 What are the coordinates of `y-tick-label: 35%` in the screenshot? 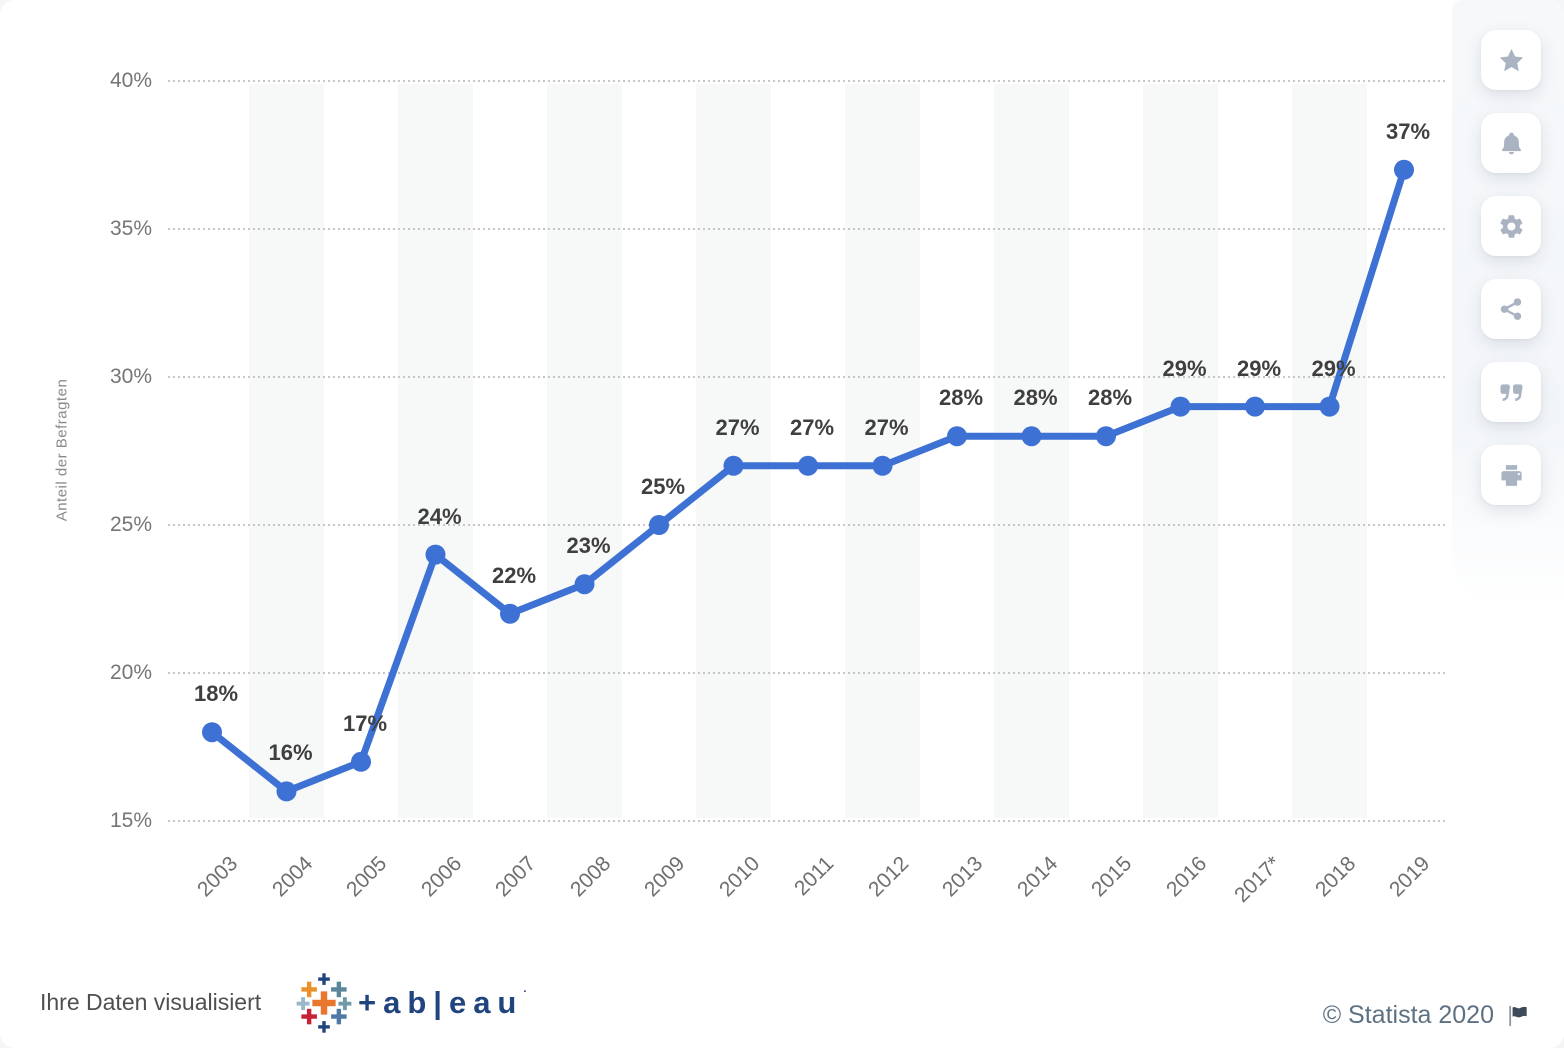 It's located at (130, 228).